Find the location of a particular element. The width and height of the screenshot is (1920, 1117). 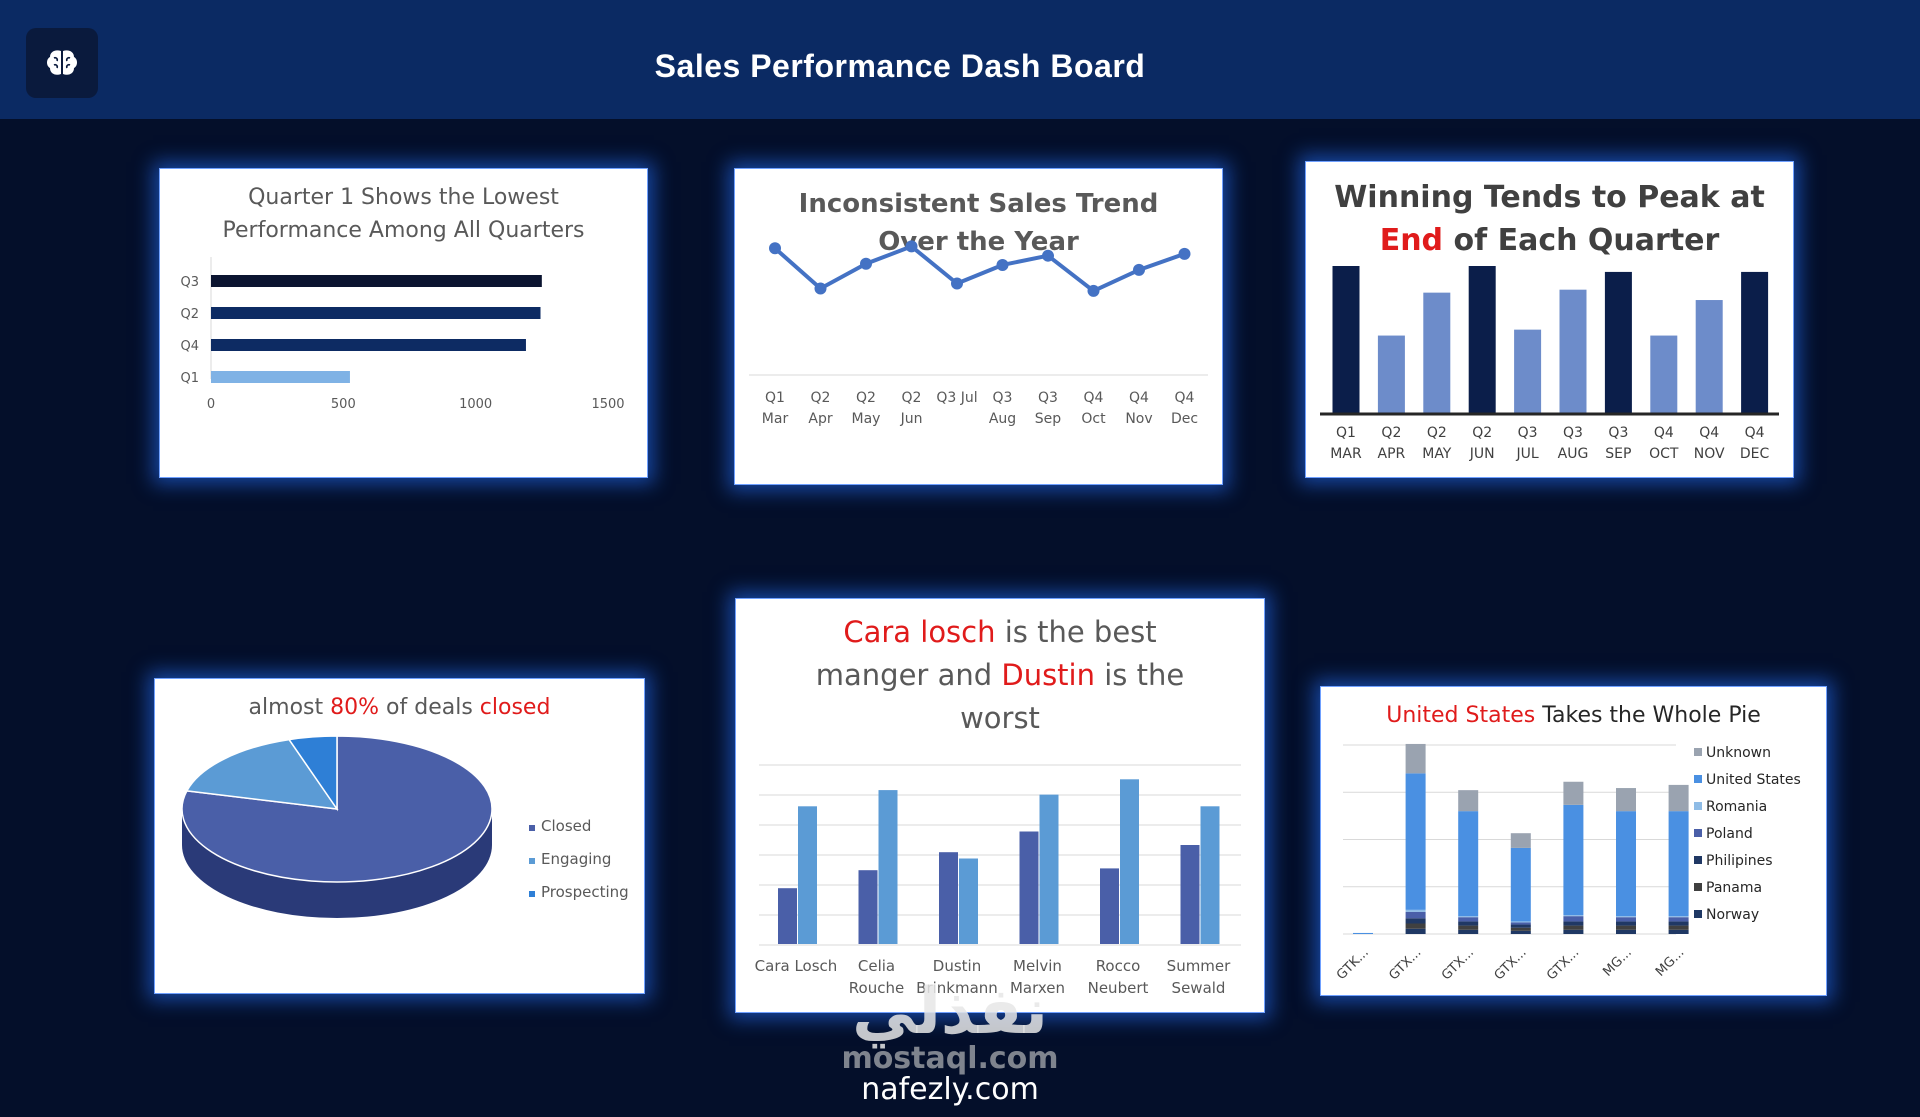

x-tick-label-bottom: APR is located at coordinates (1392, 454).